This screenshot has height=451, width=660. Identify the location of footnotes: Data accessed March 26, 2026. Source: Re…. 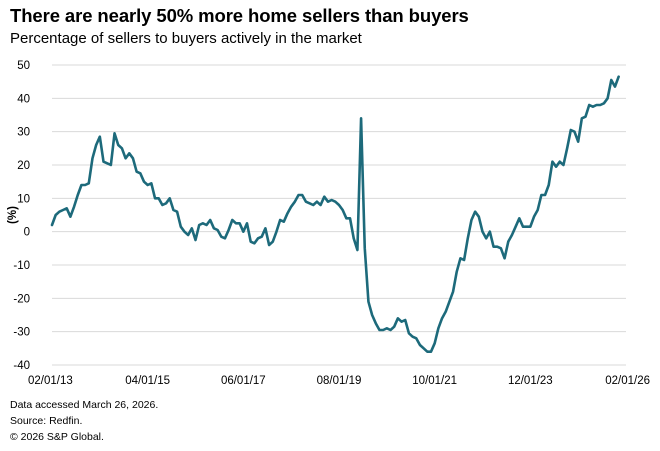
(84, 421).